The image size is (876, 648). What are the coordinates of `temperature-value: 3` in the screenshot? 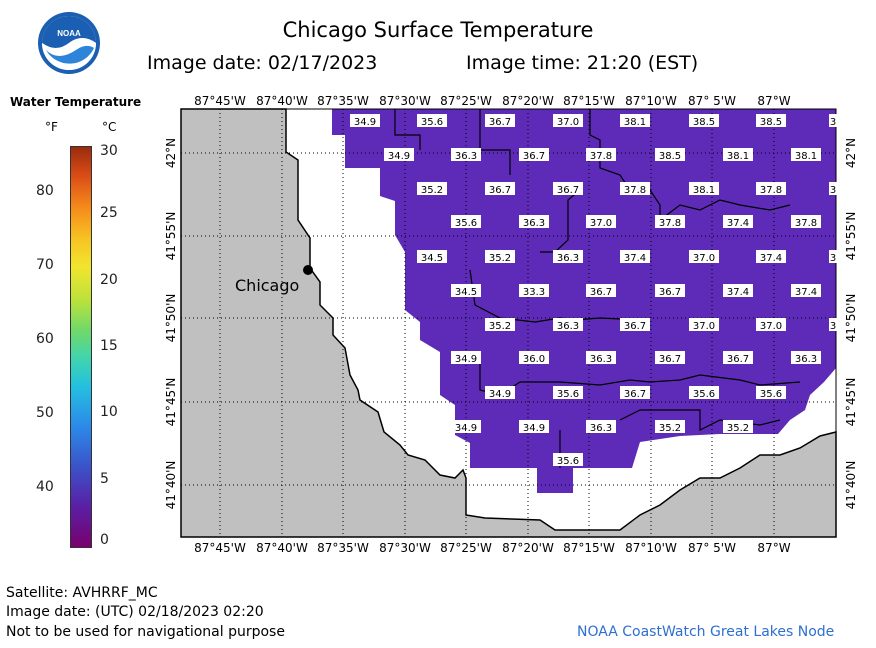 It's located at (833, 122).